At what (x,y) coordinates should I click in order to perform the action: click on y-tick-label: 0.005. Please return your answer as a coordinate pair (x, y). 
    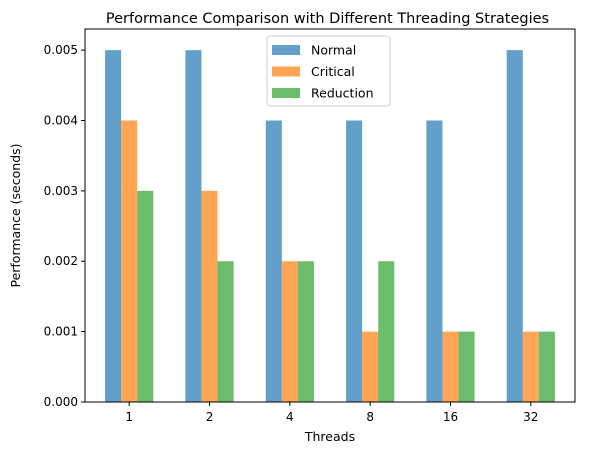
    Looking at the image, I should click on (61, 50).